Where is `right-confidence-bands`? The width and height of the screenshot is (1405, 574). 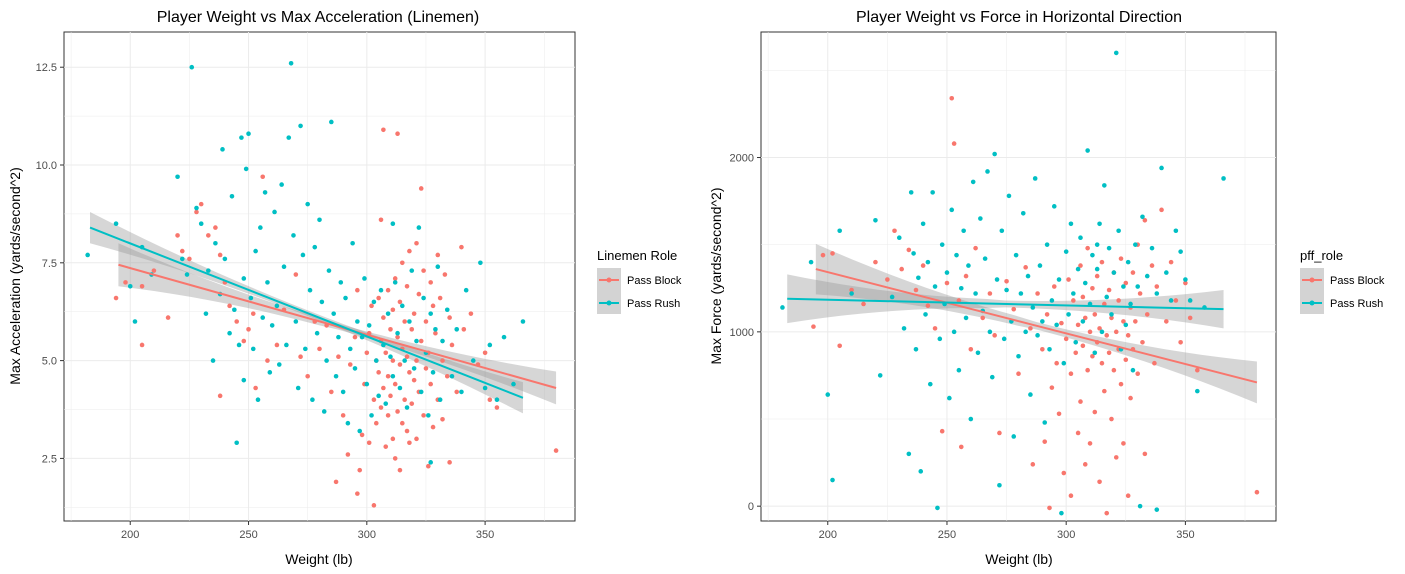 right-confidence-bands is located at coordinates (1022, 323).